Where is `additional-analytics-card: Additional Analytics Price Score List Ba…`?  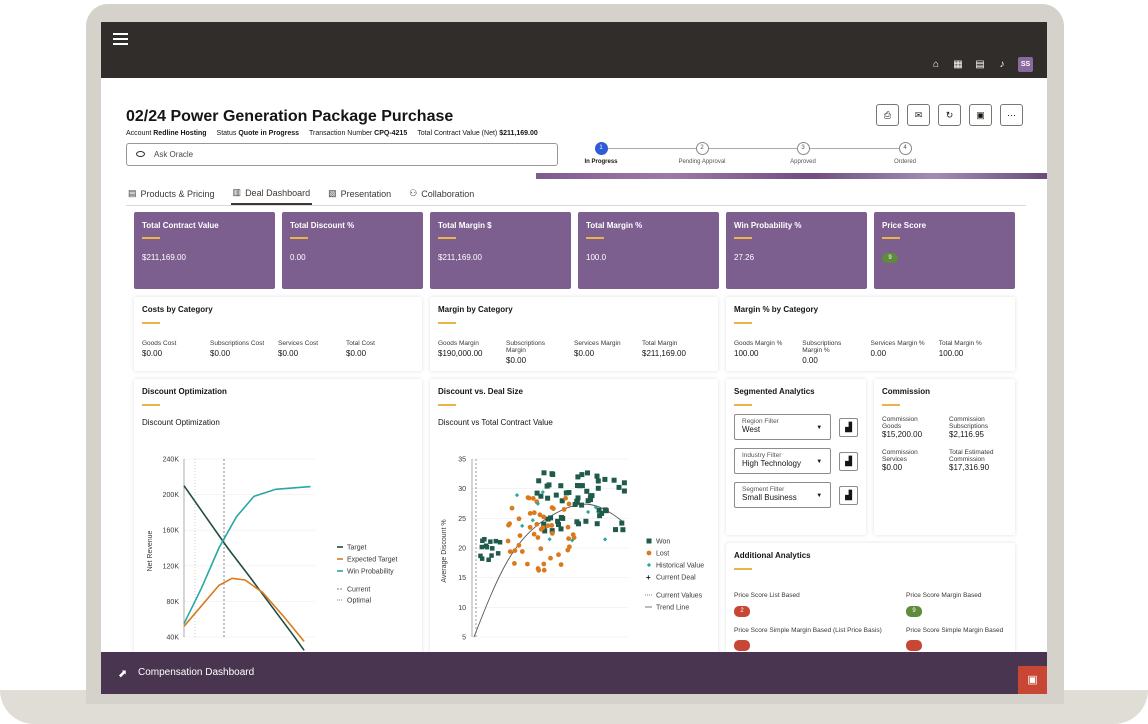 additional-analytics-card: Additional Analytics Price Score List Ba… is located at coordinates (870, 603).